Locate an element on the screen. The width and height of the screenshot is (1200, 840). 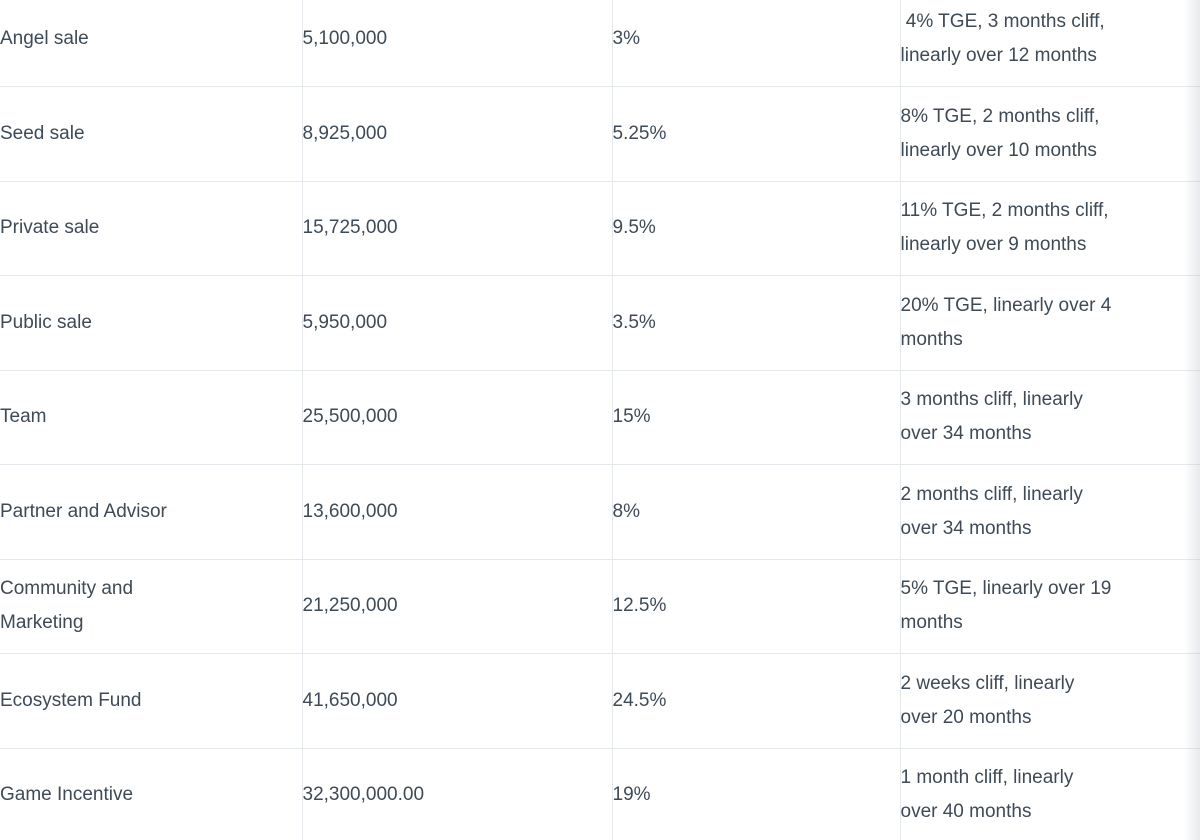
allocation-name-cell: Seed sale is located at coordinates (151, 134).